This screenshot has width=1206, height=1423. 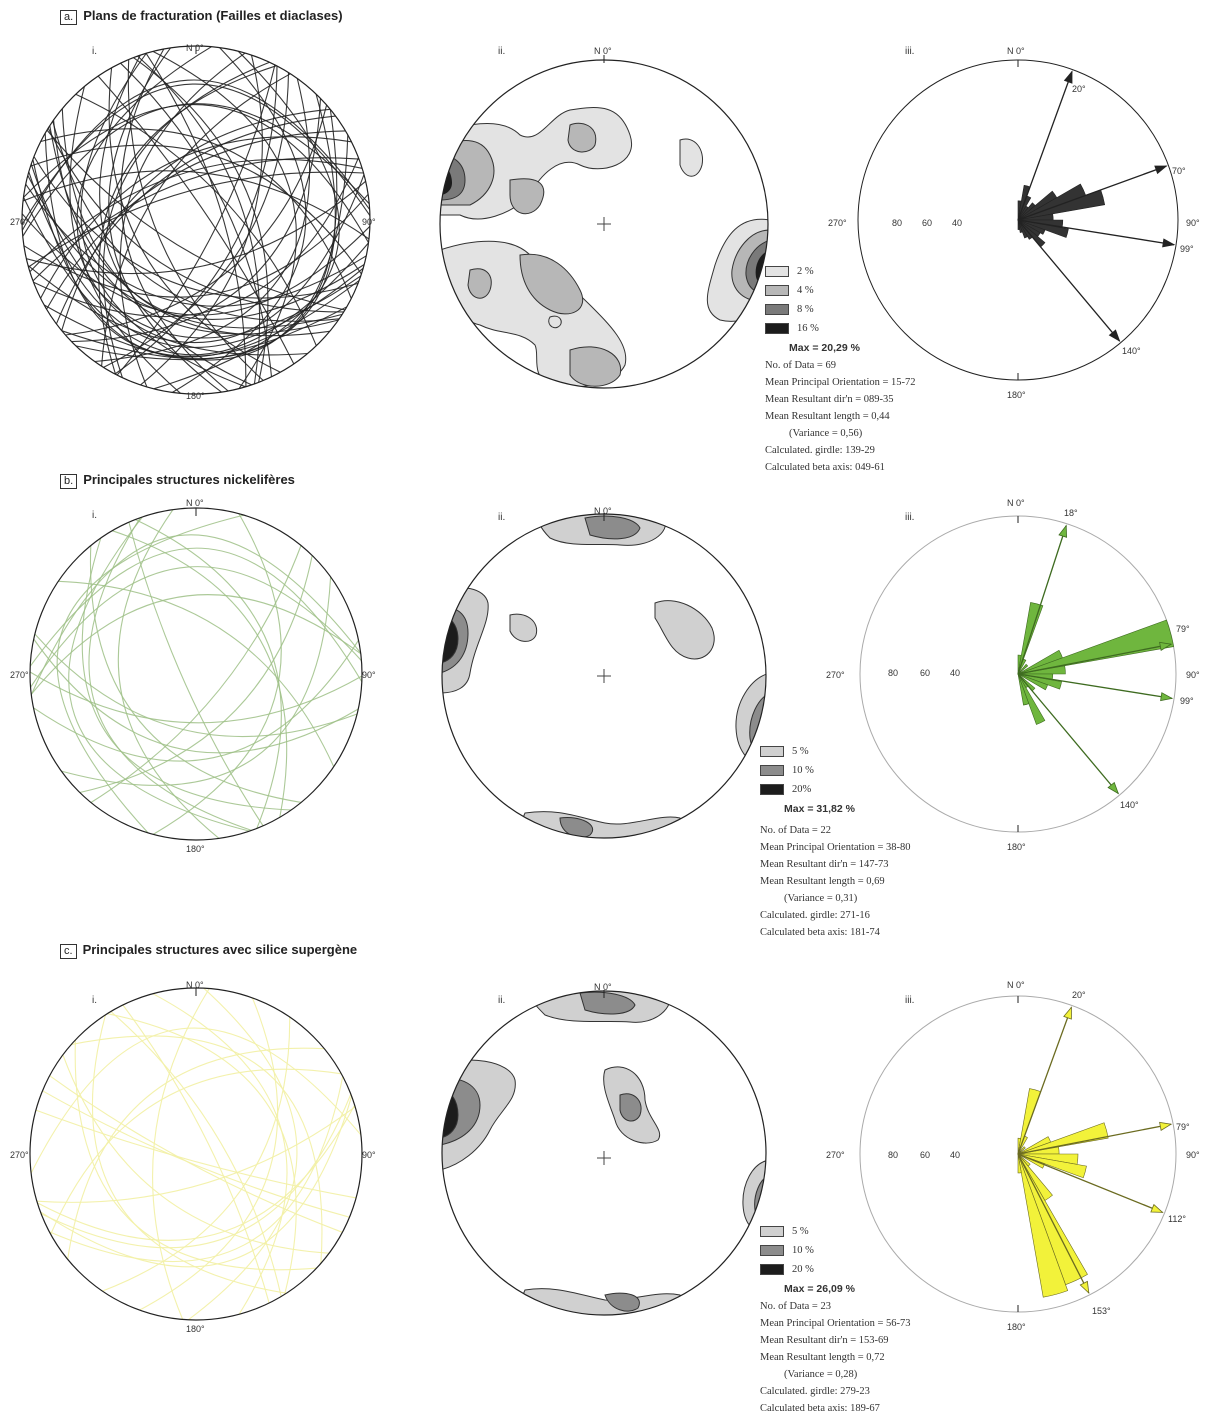 I want to click on panel-b-contour-net, so click(x=604, y=676).